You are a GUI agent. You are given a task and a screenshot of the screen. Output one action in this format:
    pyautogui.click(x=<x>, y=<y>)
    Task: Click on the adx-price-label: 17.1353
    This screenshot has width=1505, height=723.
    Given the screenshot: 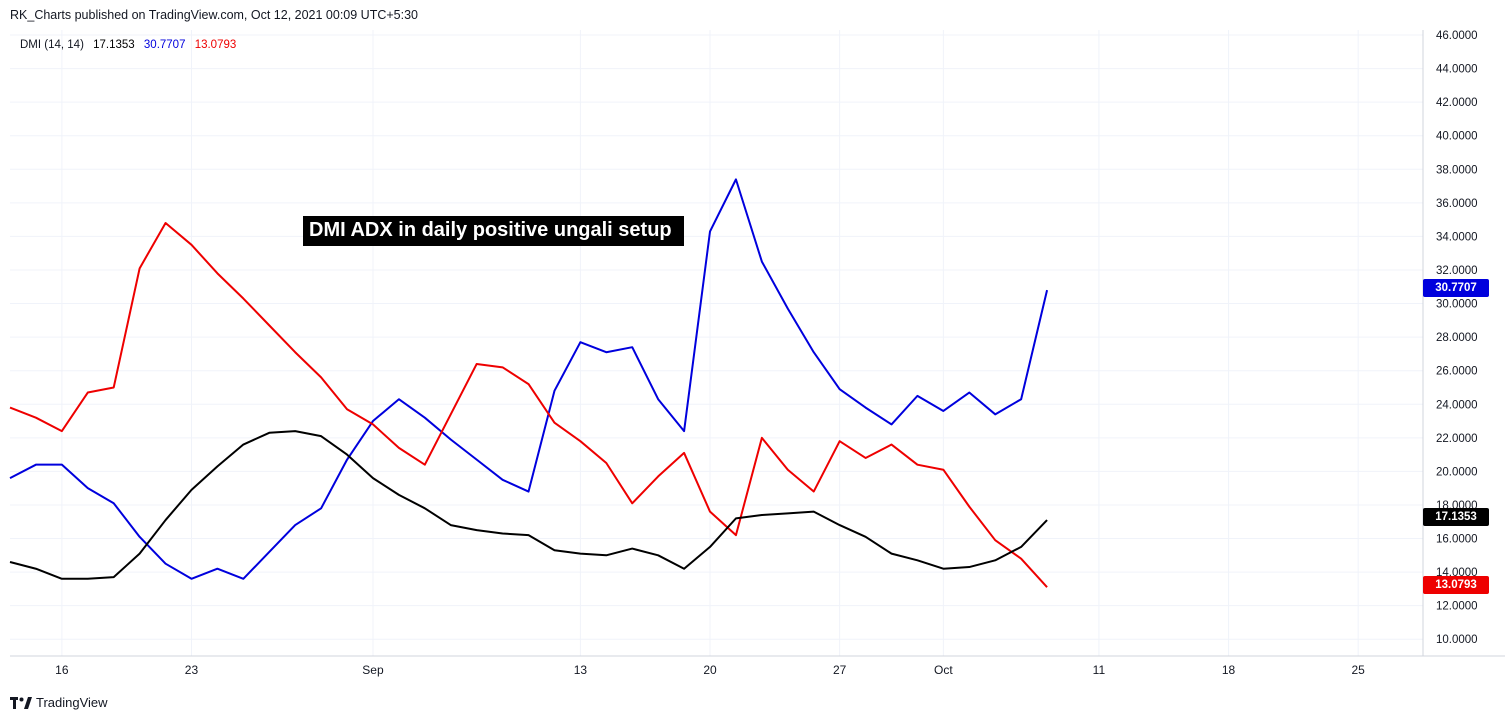 What is the action you would take?
    pyautogui.click(x=1456, y=517)
    